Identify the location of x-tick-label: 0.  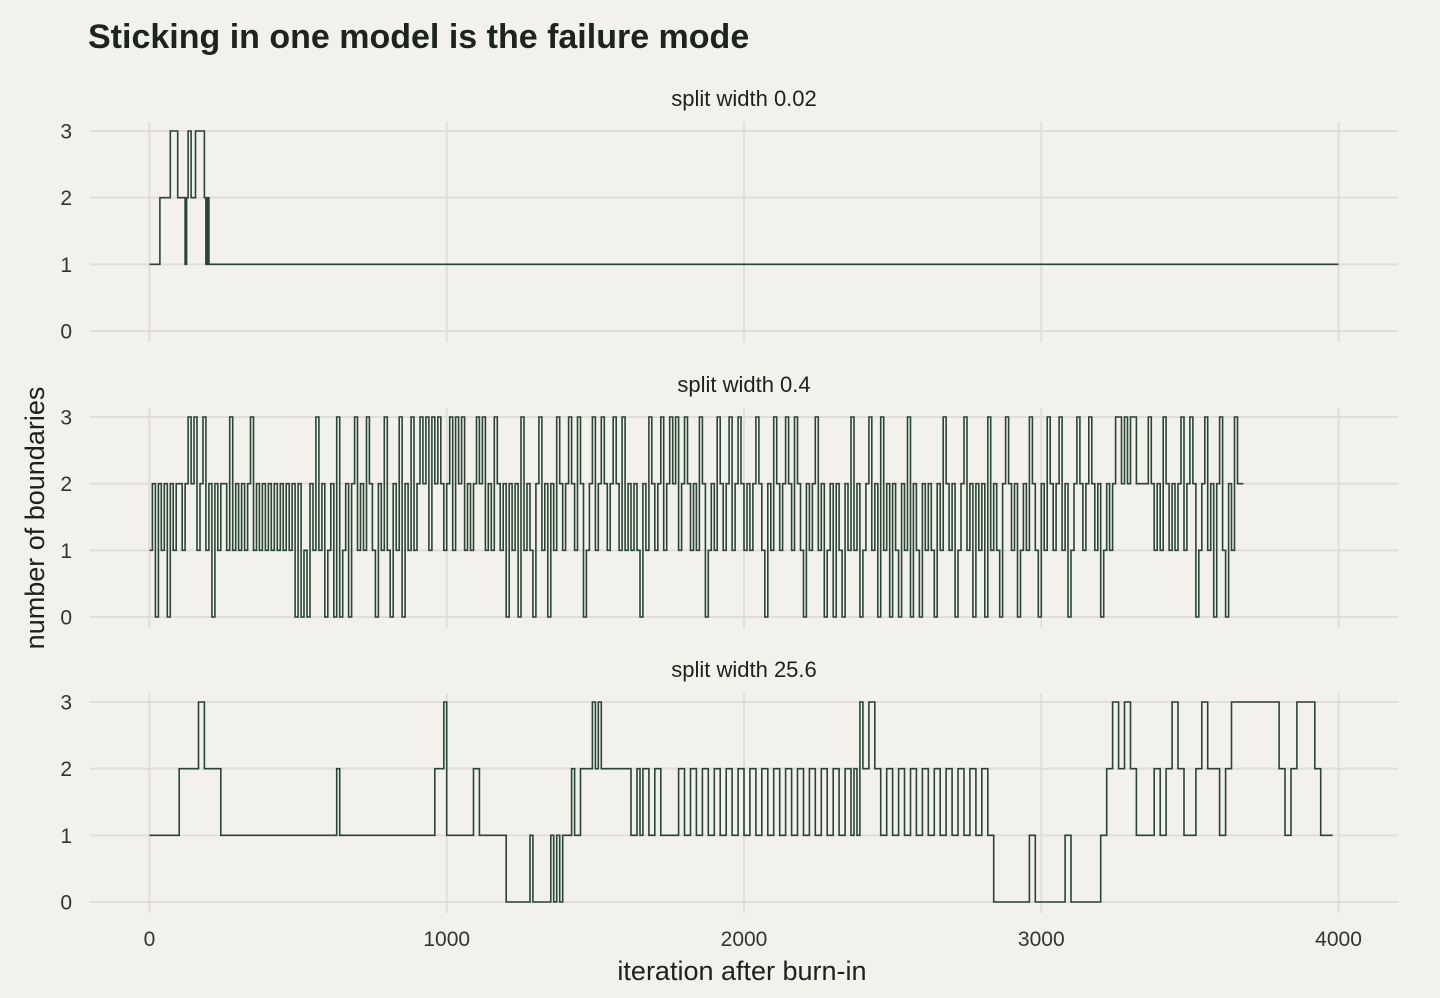
(150, 939).